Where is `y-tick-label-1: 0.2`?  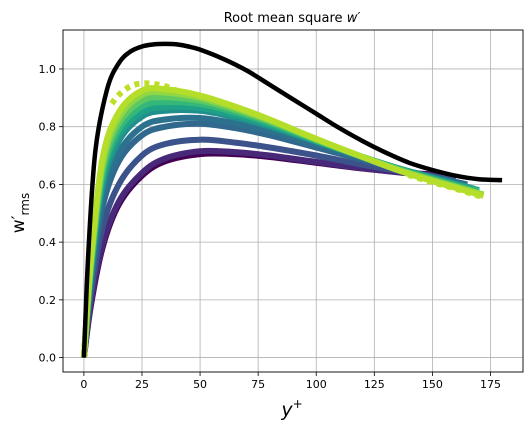
y-tick-label-1: 0.2 is located at coordinates (48, 300).